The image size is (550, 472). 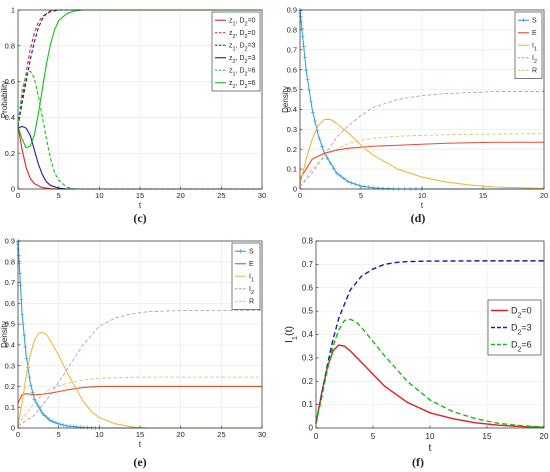 What do you see at coordinates (514, 327) in the screenshot?
I see `legend-box` at bounding box center [514, 327].